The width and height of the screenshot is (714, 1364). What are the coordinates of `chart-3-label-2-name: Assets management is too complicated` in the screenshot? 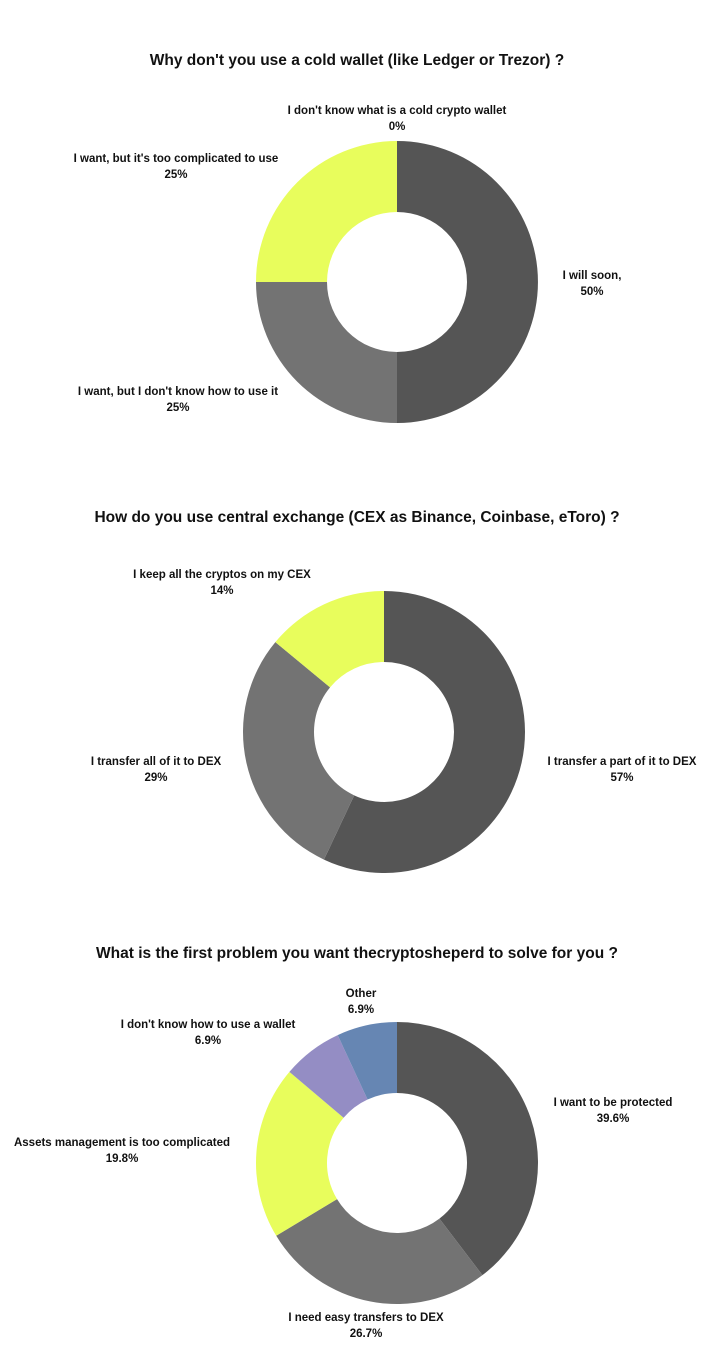 It's located at (122, 1143).